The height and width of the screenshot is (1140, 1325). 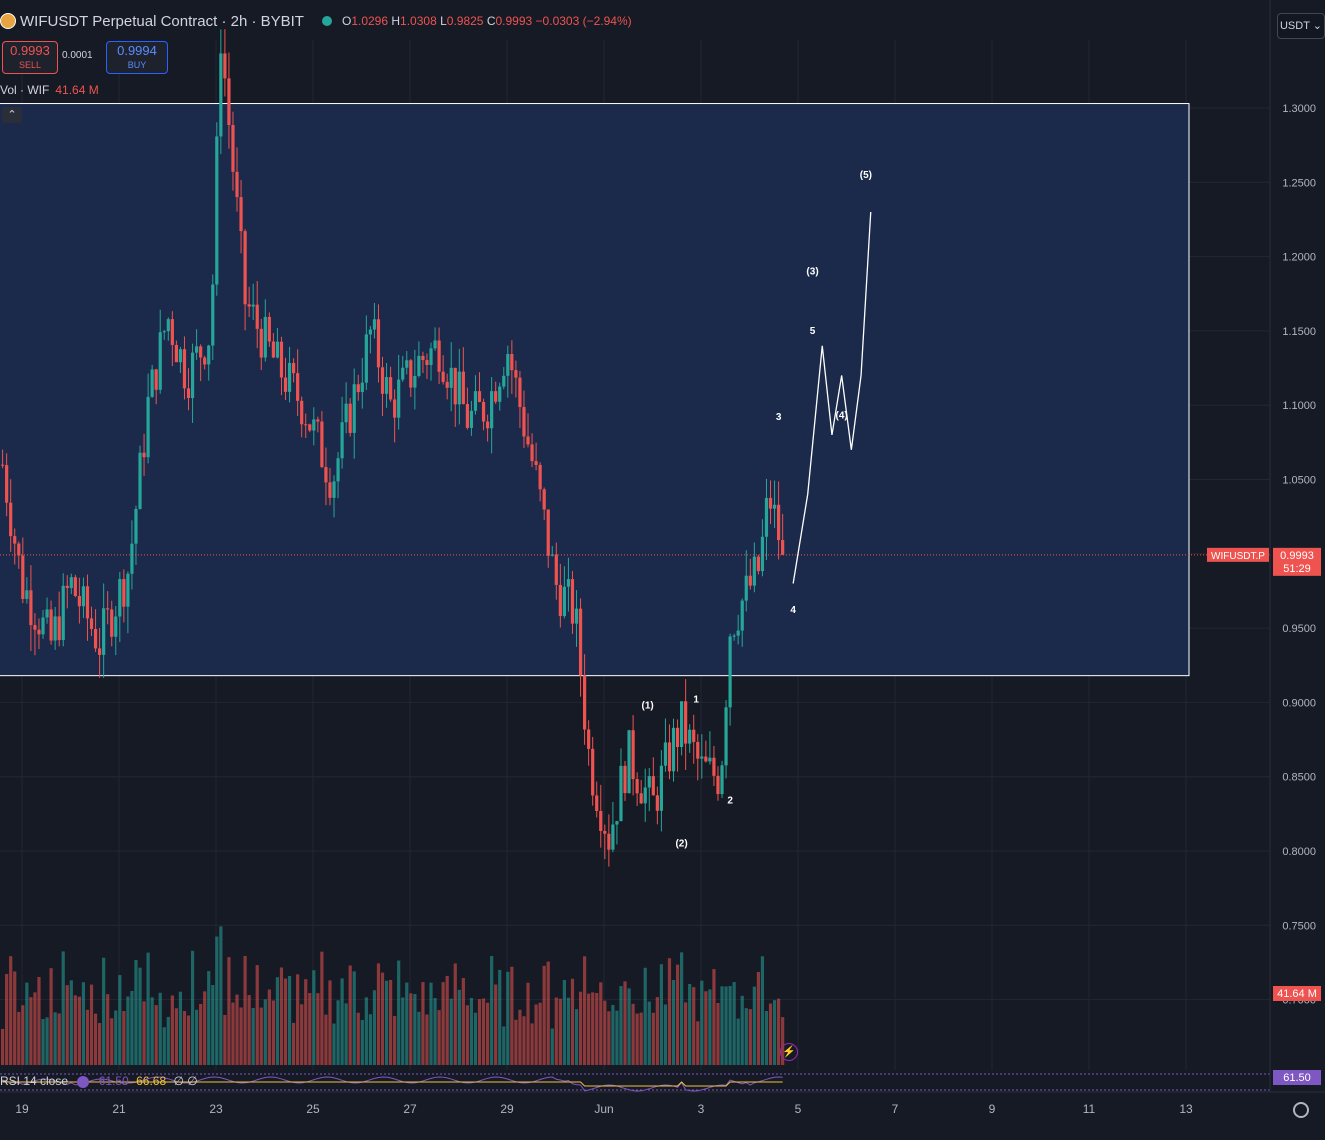 What do you see at coordinates (1299, 332) in the screenshot?
I see `y-tick-label: 1.1500` at bounding box center [1299, 332].